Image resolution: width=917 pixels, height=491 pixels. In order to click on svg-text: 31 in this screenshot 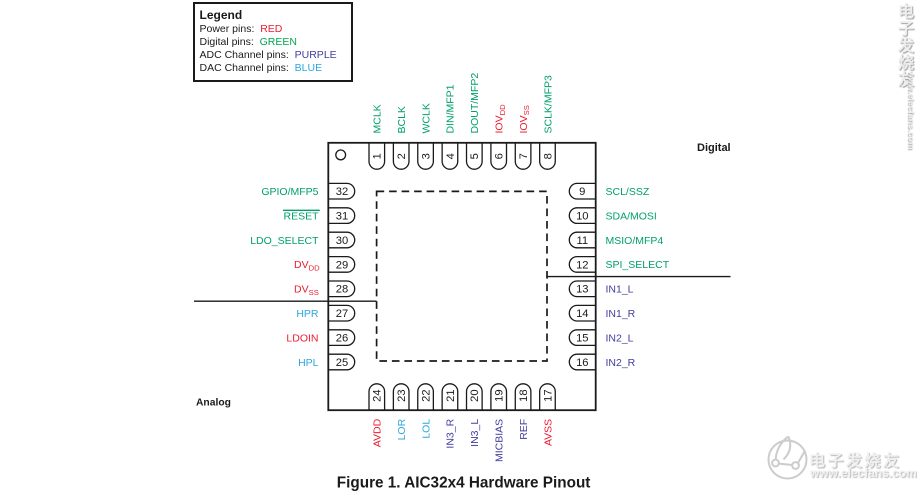, I will do `click(342, 217)`.